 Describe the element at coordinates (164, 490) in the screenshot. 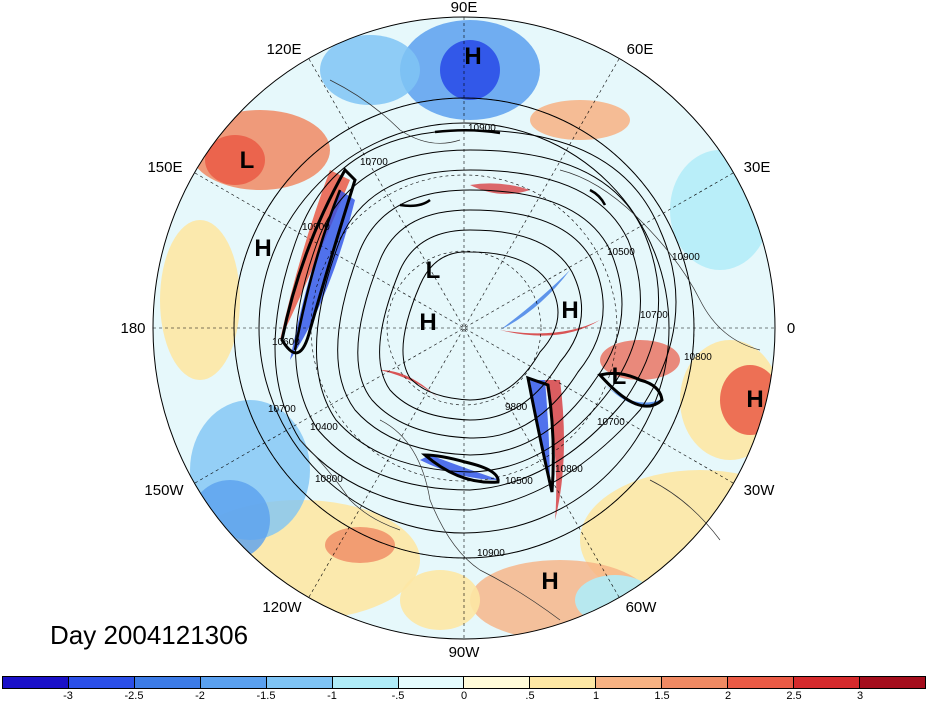

I see `lon-label-150W: 150W` at that location.